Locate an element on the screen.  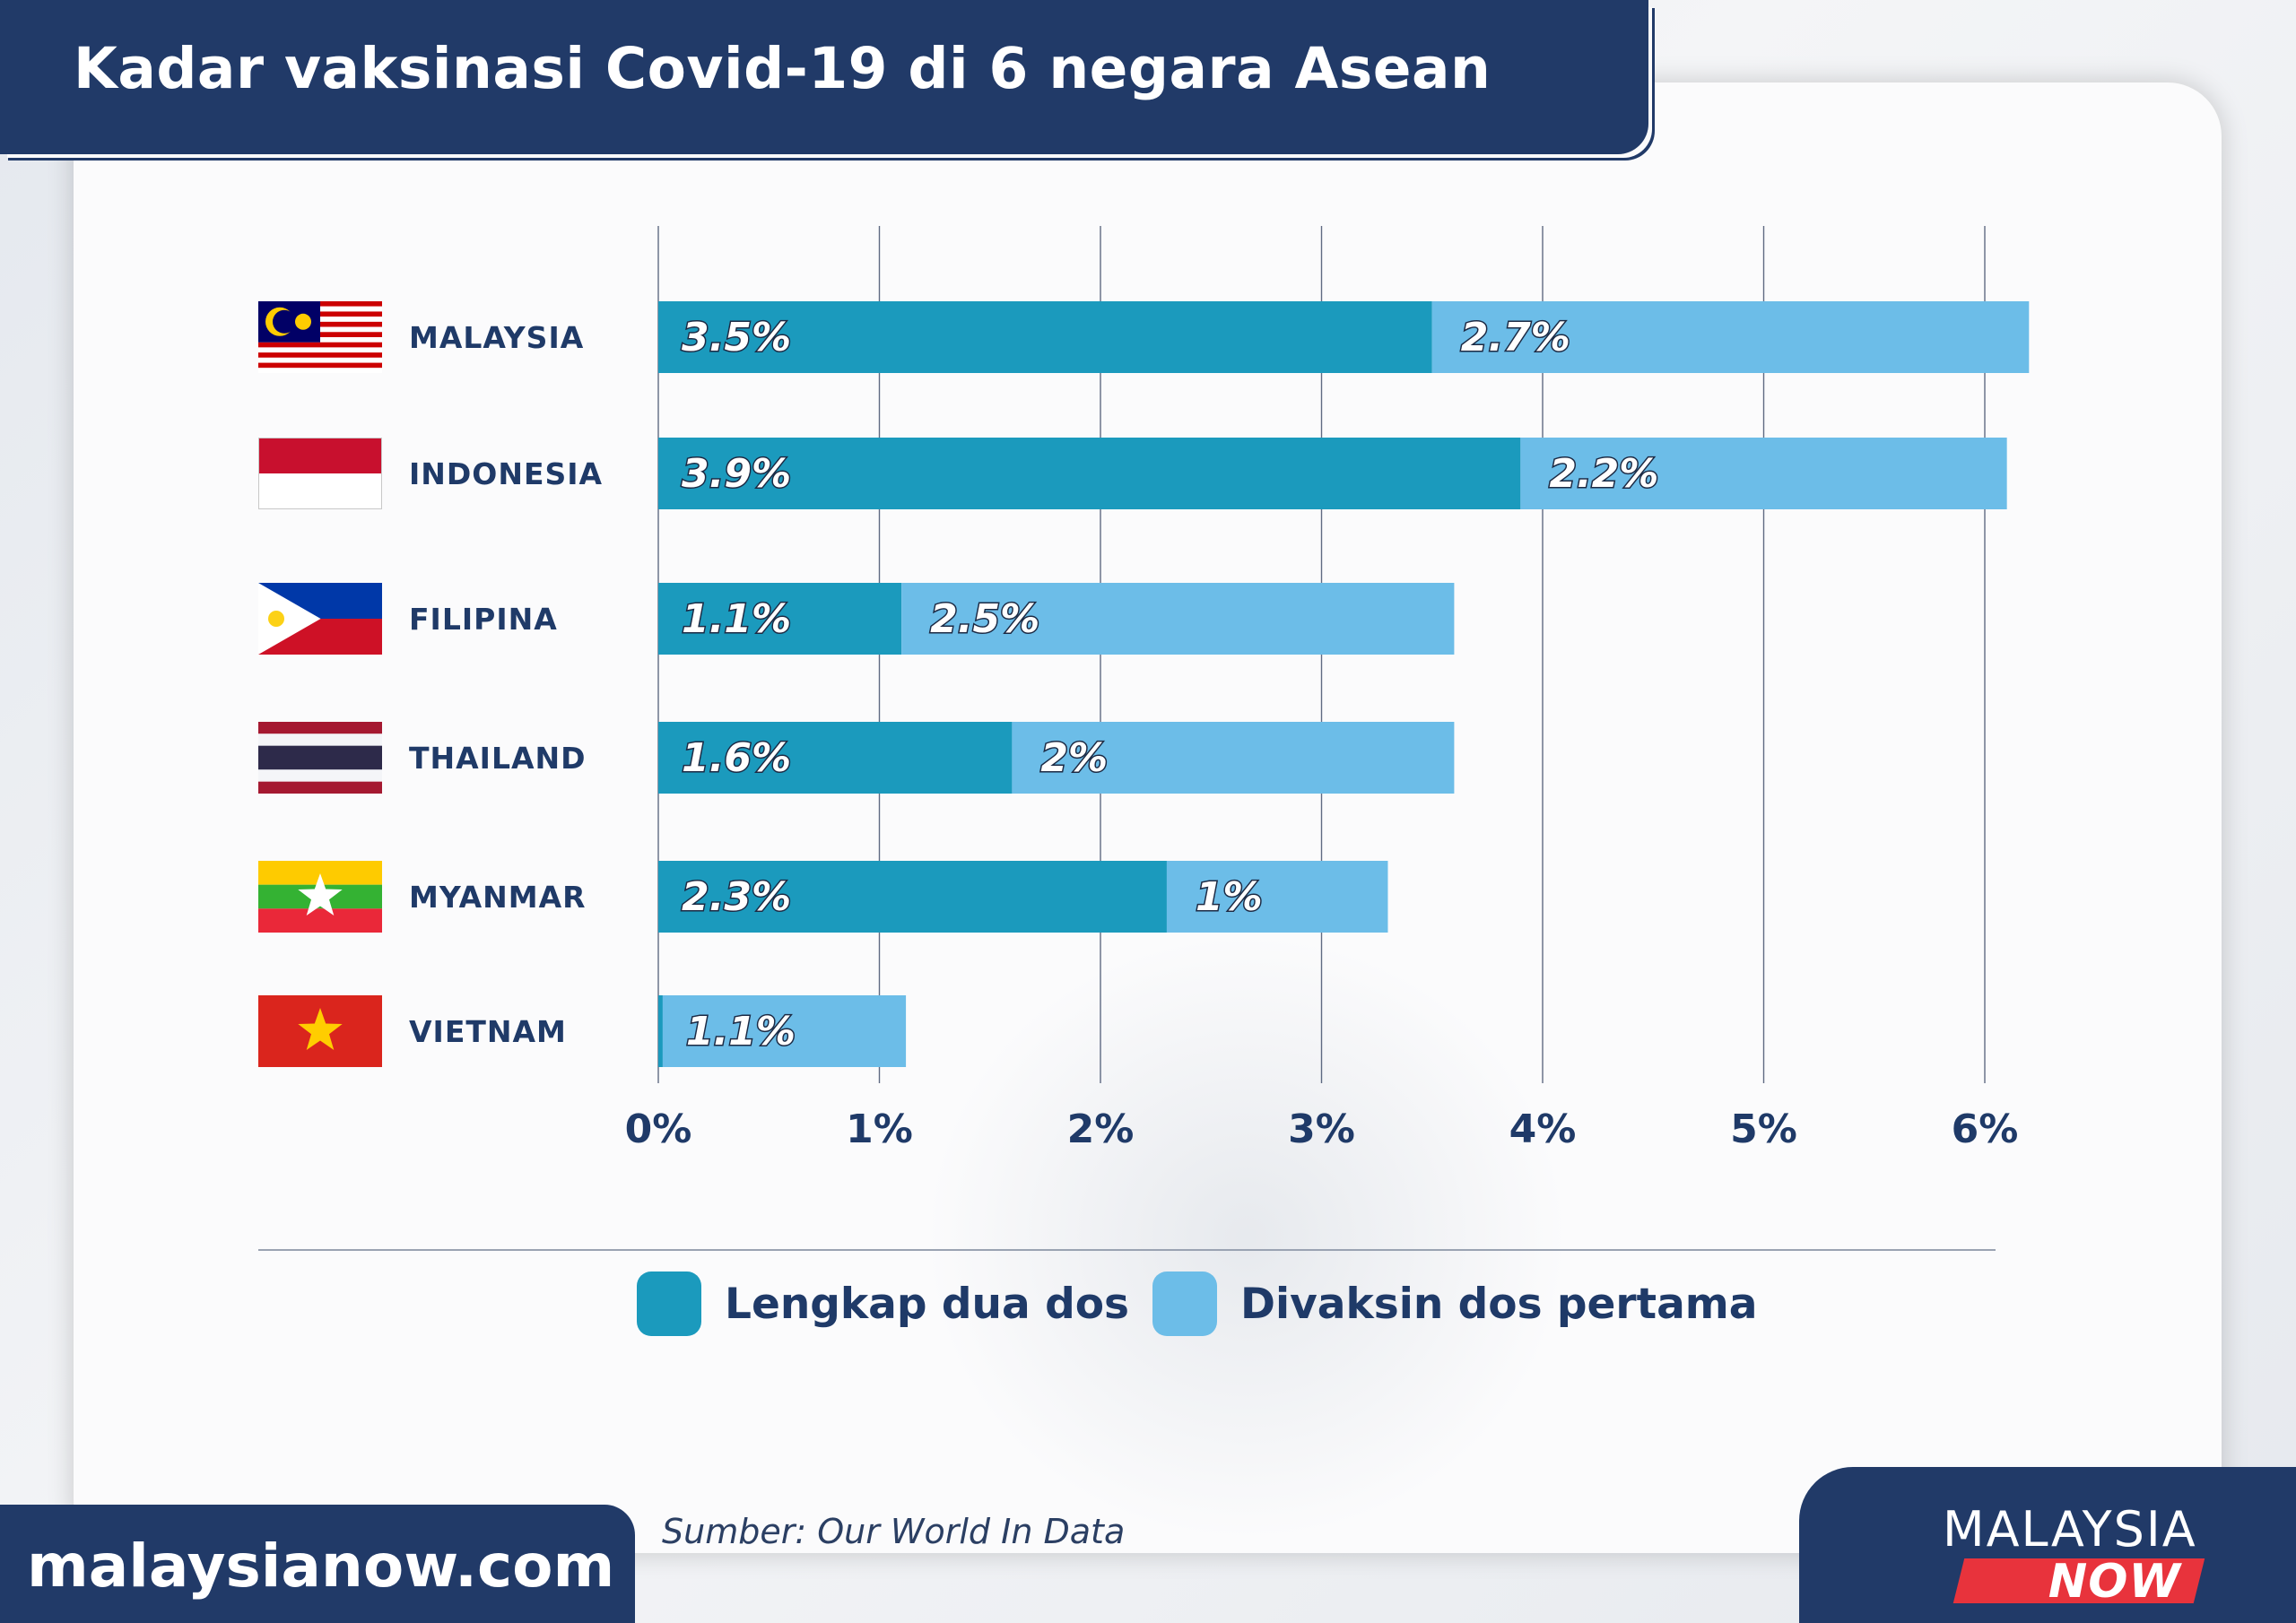
philippines-flag-icon is located at coordinates (320, 619).